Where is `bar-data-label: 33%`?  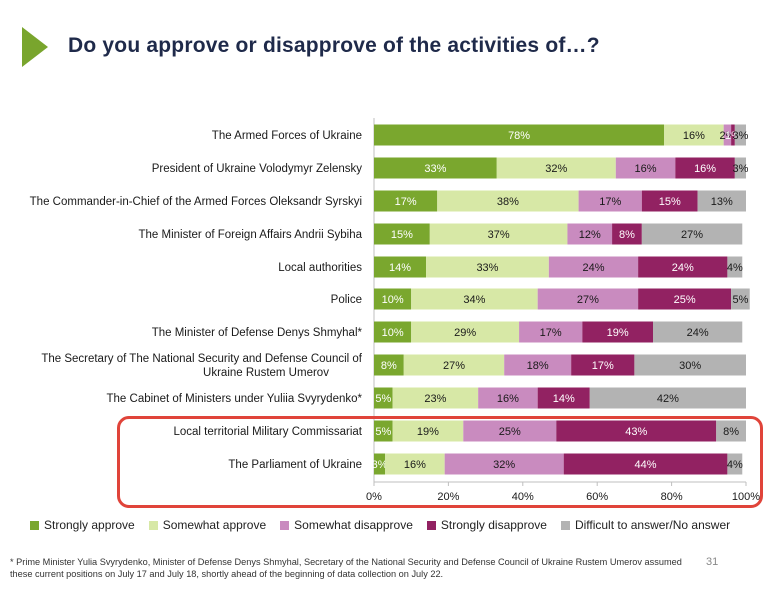 bar-data-label: 33% is located at coordinates (435, 169).